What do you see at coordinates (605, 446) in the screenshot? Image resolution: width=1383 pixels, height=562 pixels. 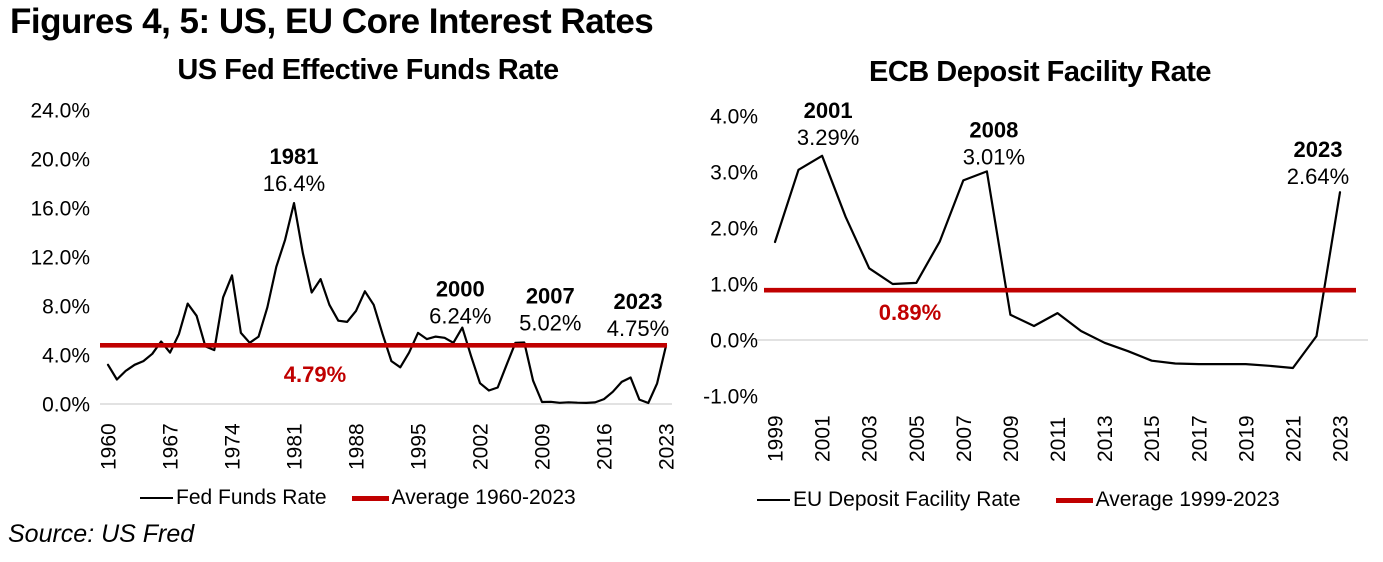 I see `svg-text: 2016` at bounding box center [605, 446].